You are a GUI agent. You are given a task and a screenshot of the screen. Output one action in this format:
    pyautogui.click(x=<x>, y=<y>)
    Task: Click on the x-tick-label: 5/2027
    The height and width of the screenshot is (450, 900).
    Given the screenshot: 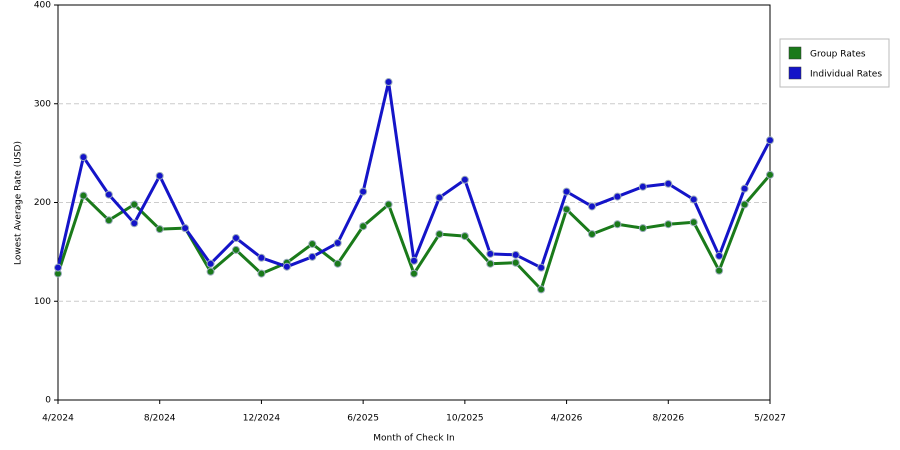 What is the action you would take?
    pyautogui.click(x=770, y=419)
    